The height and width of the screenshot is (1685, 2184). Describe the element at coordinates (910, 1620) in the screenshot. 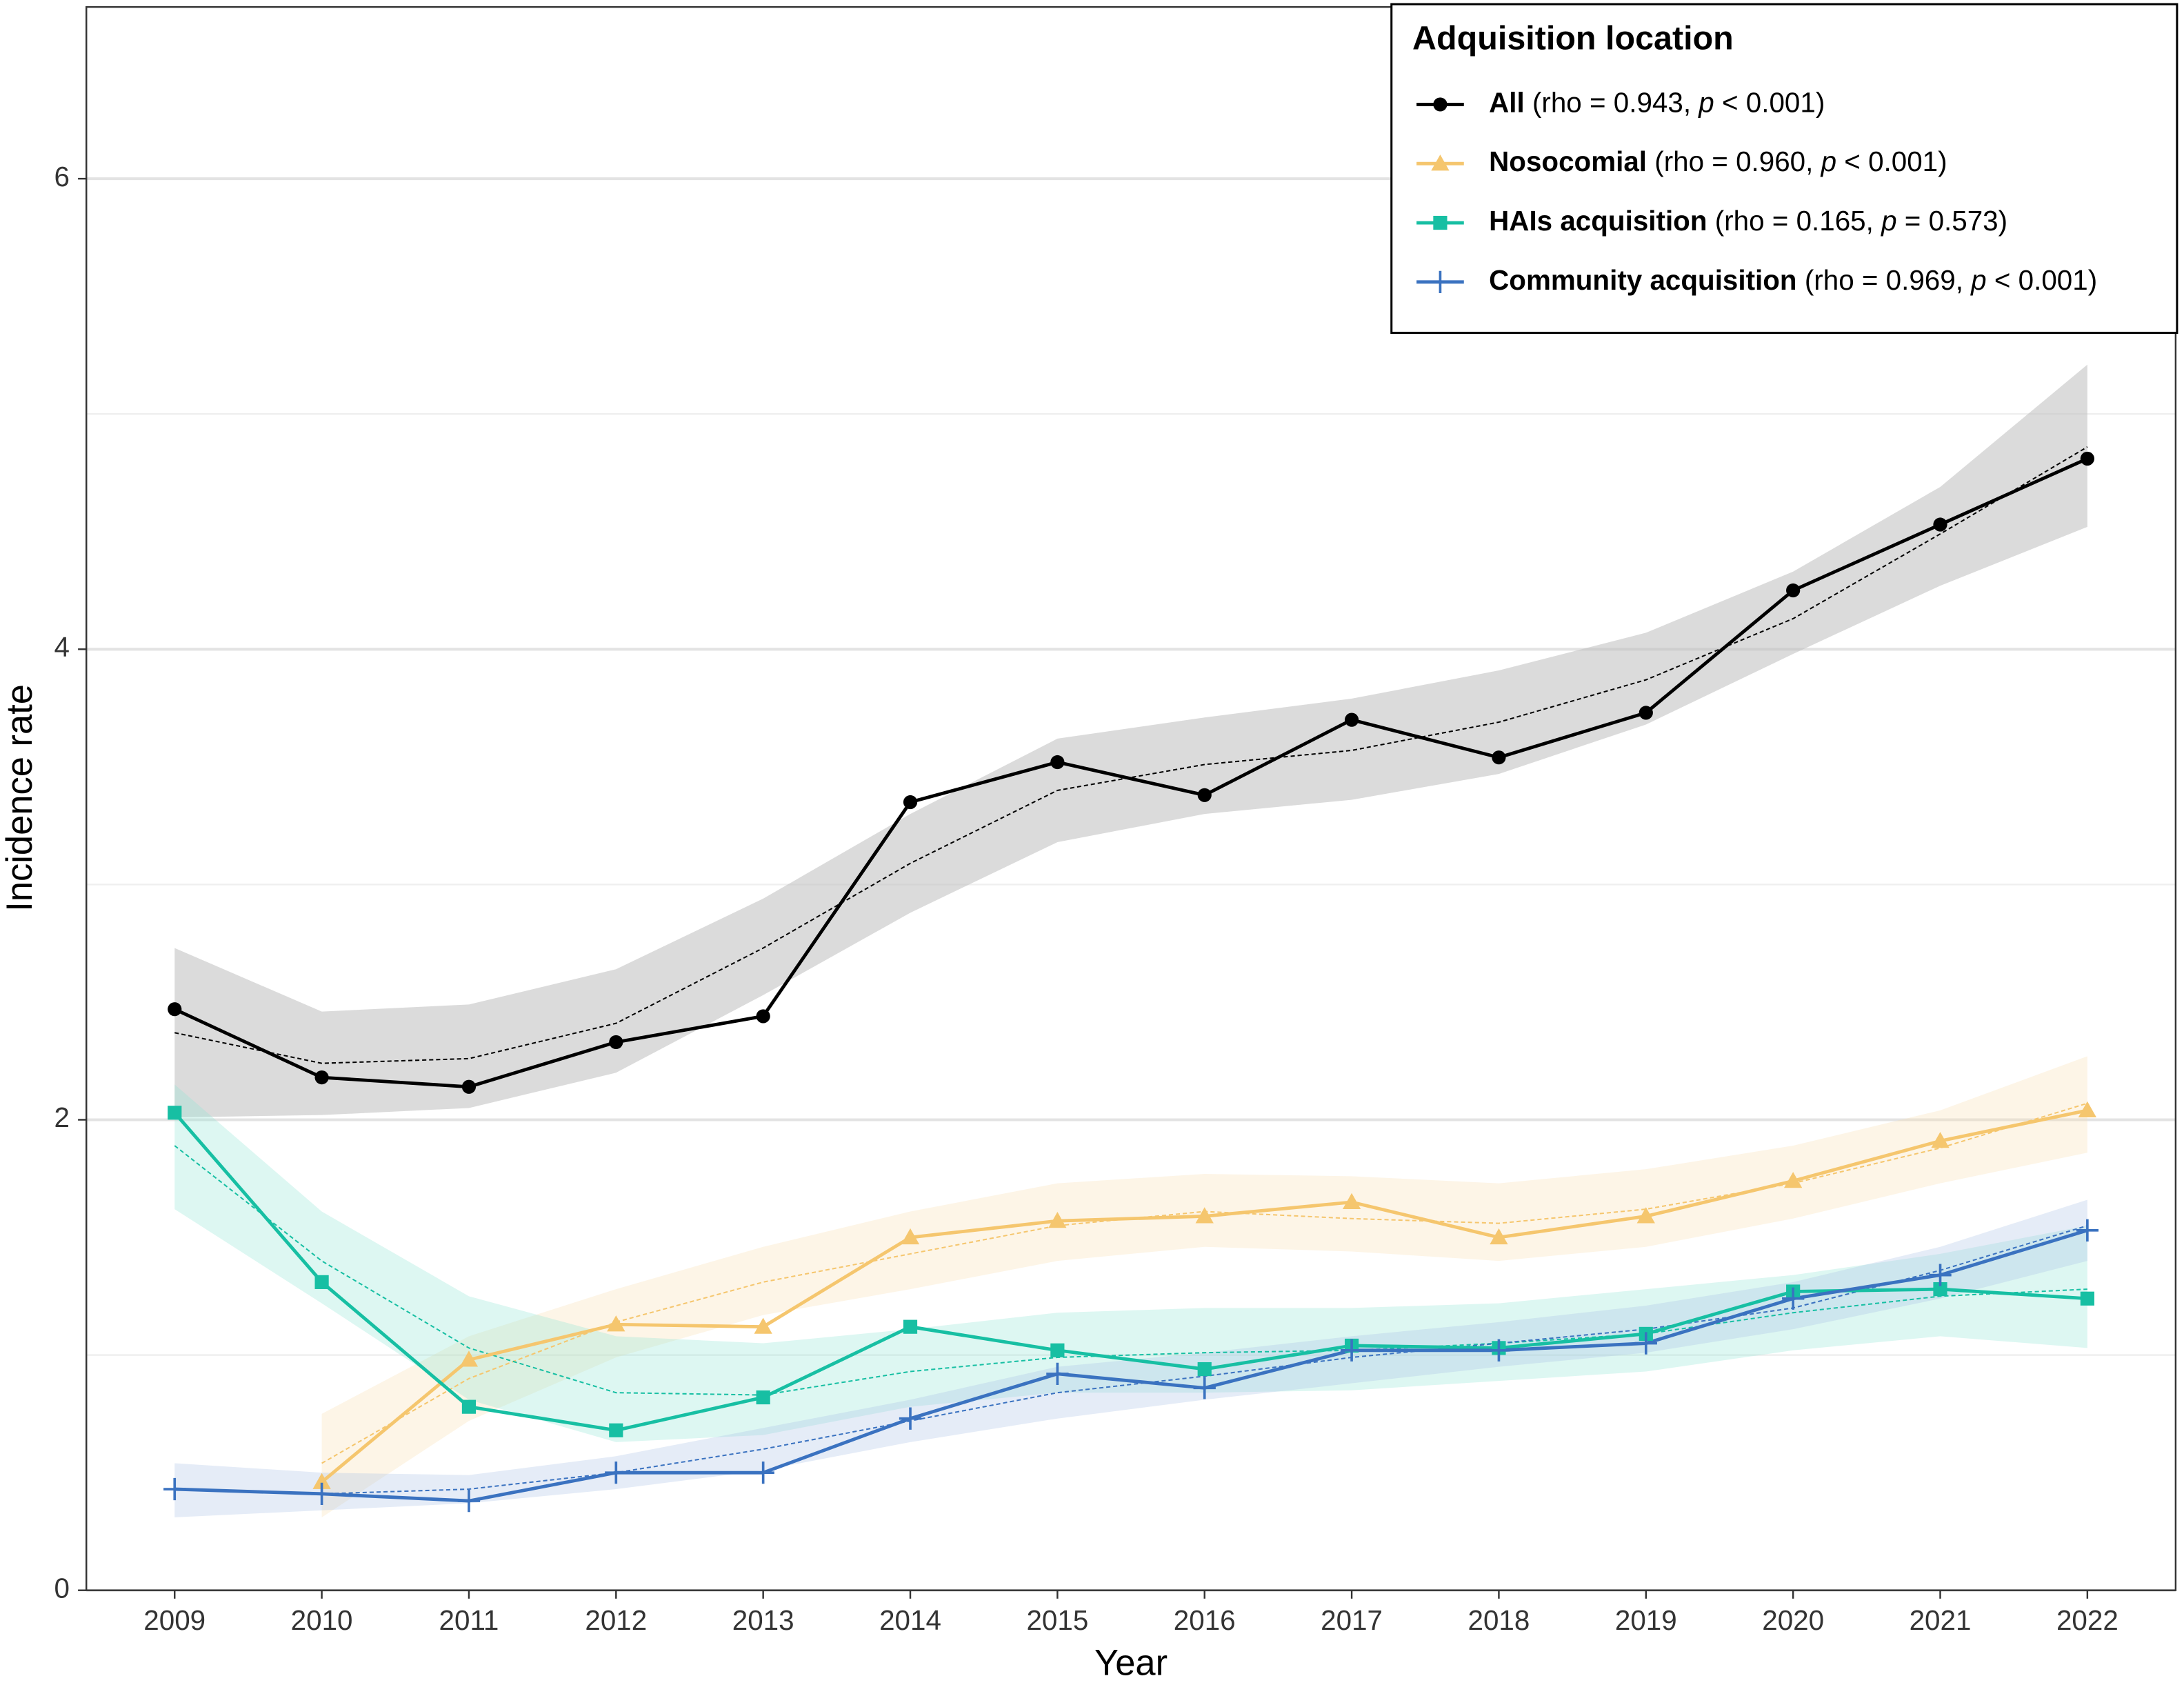

I see `x-tick-label: 2014` at that location.